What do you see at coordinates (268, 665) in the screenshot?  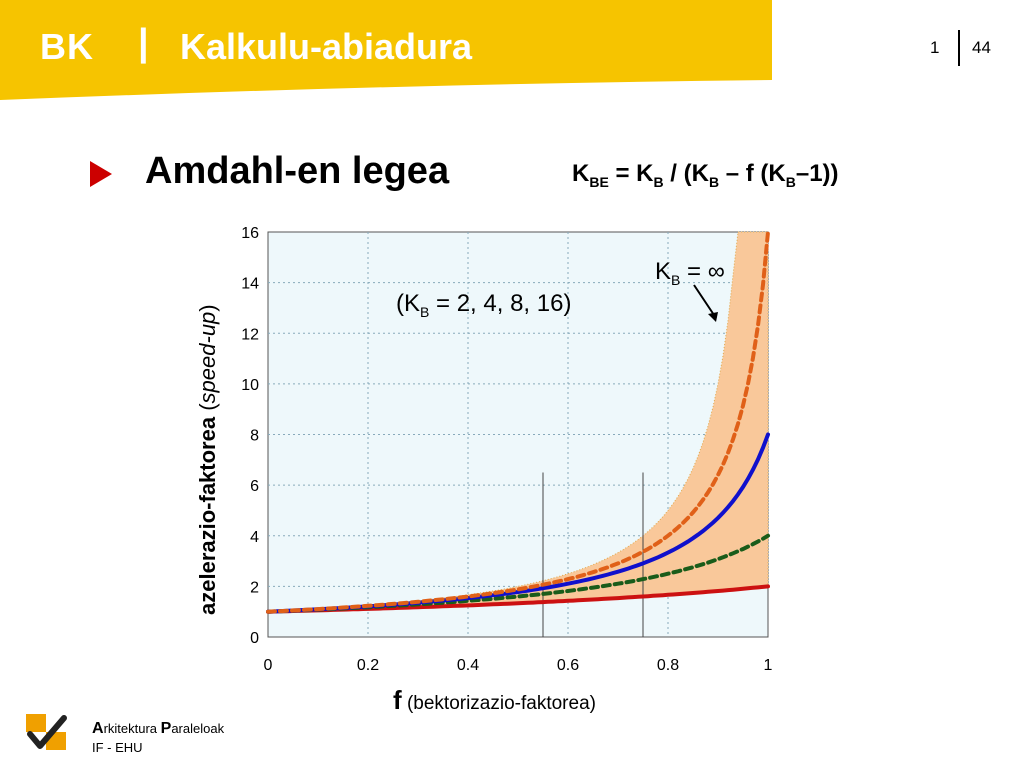 I see `x-tick-label: 0` at bounding box center [268, 665].